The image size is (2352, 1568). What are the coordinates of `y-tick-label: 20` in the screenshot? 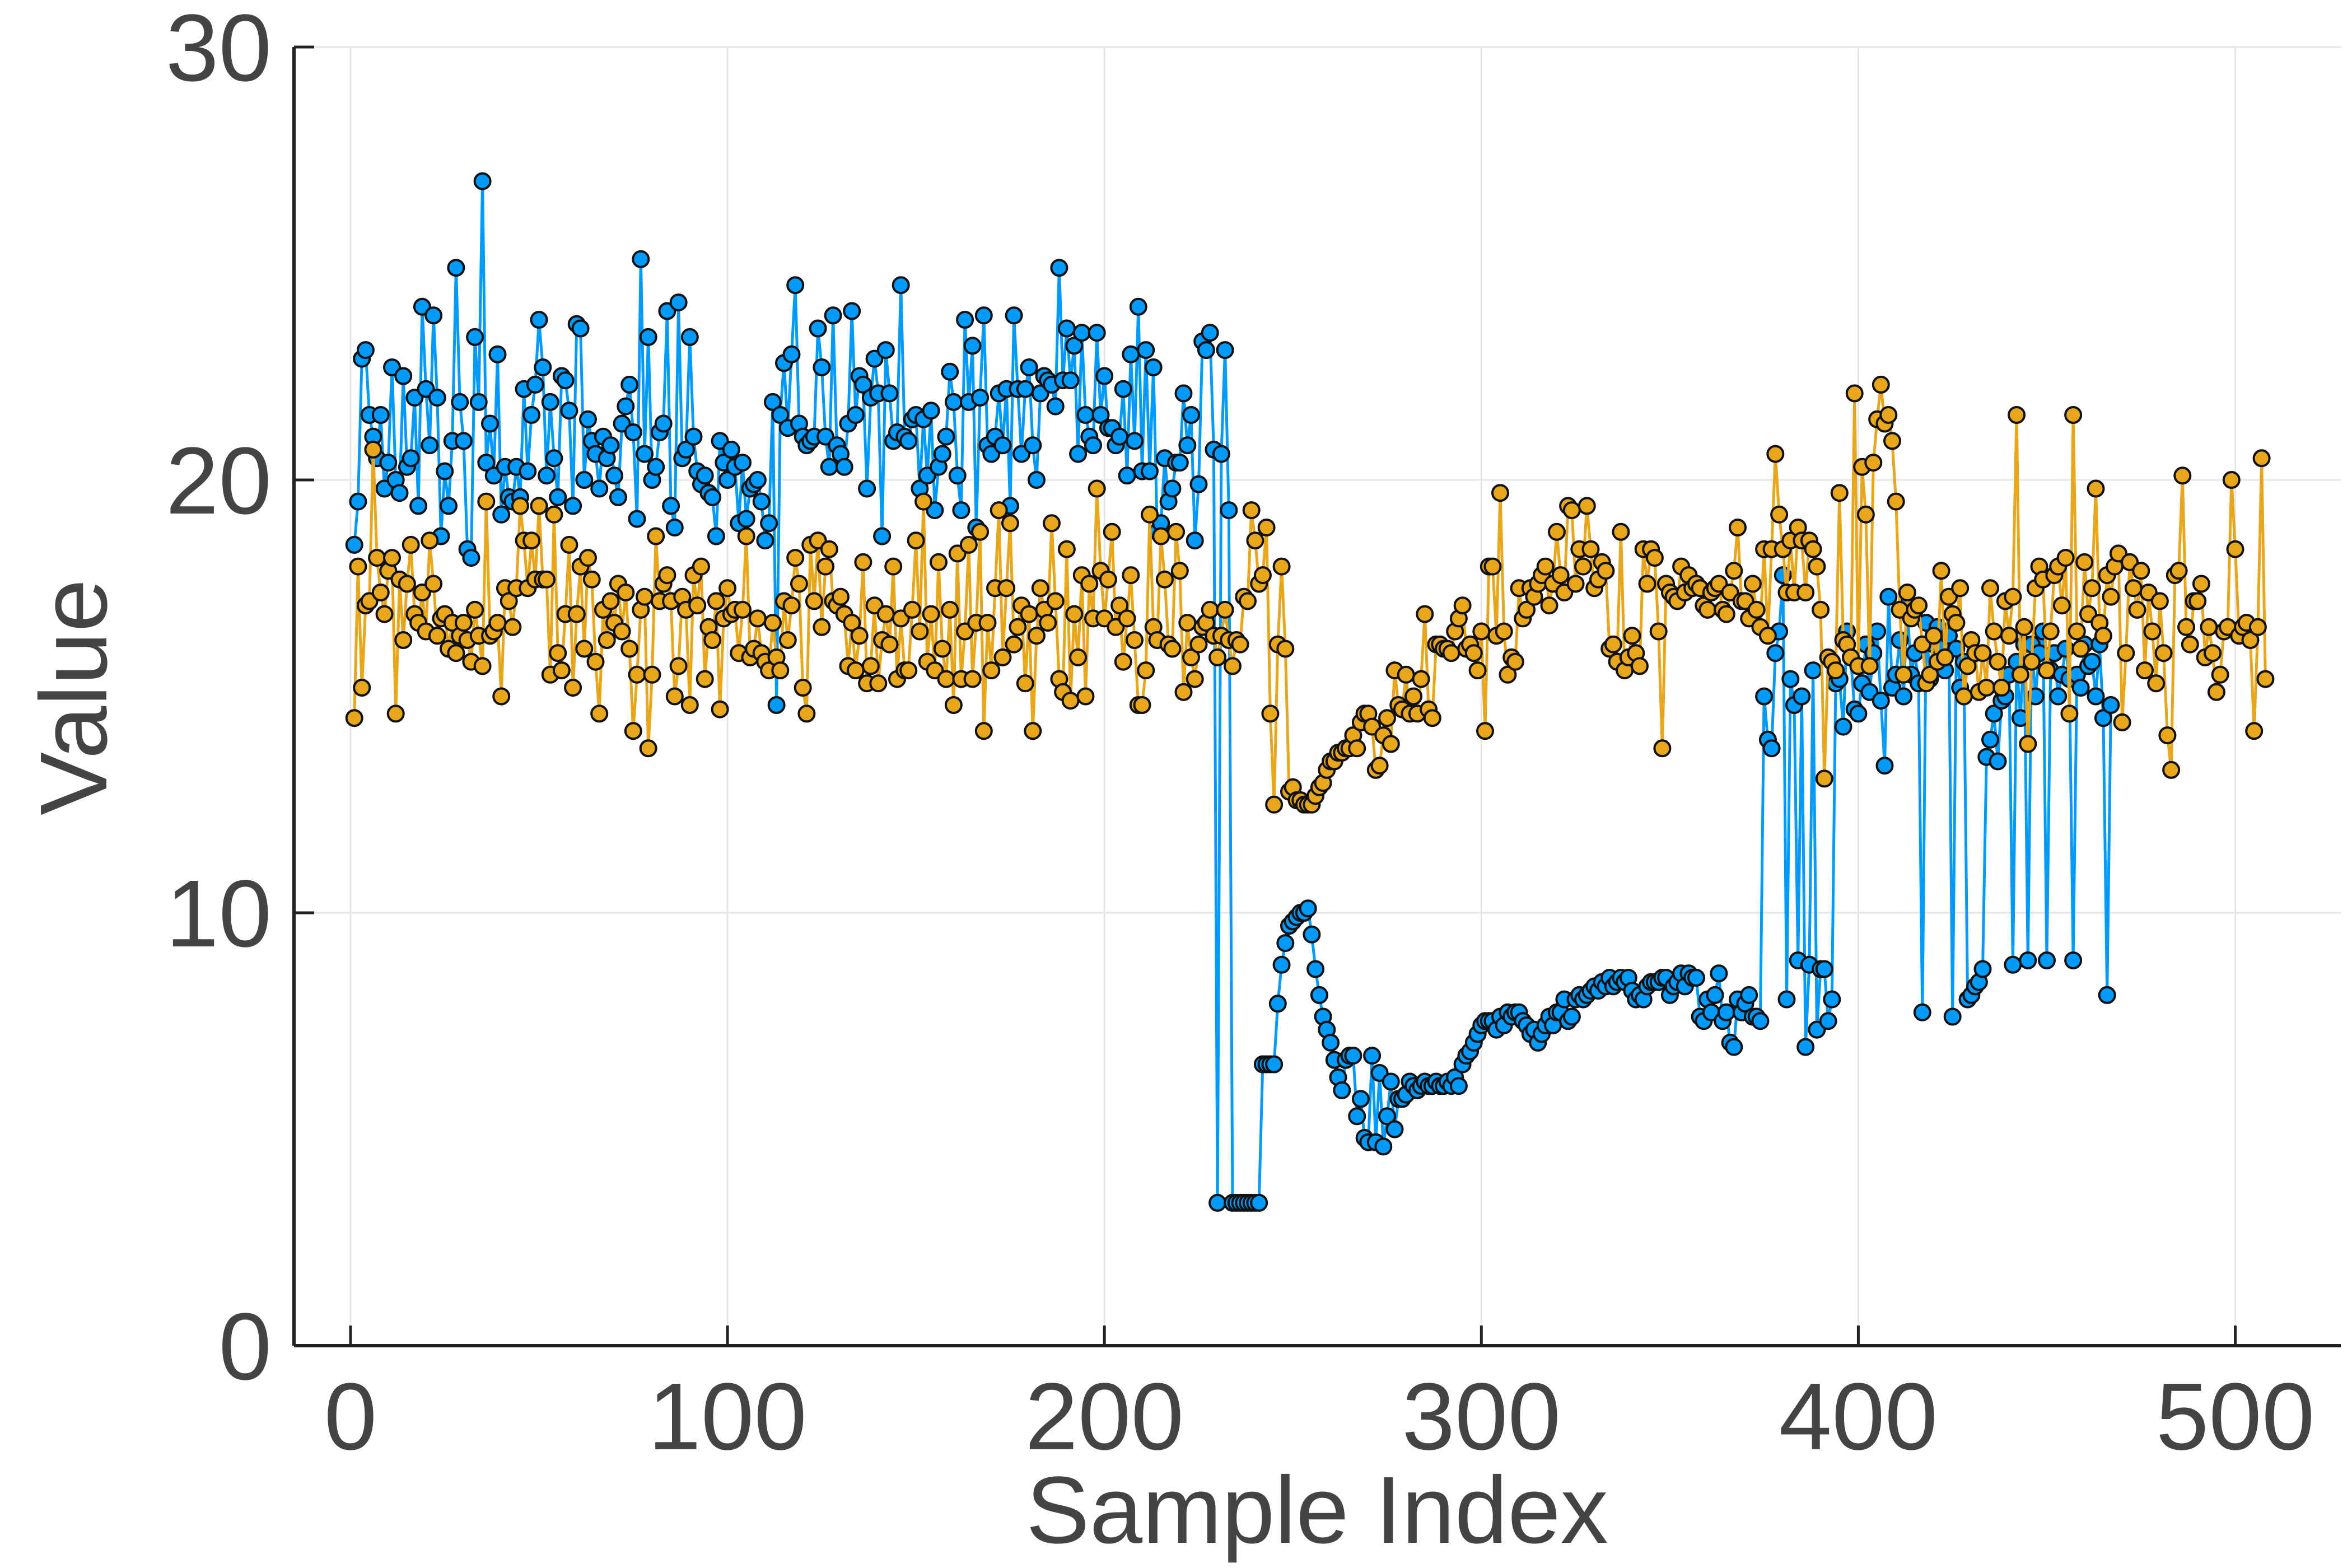 It's located at (219, 481).